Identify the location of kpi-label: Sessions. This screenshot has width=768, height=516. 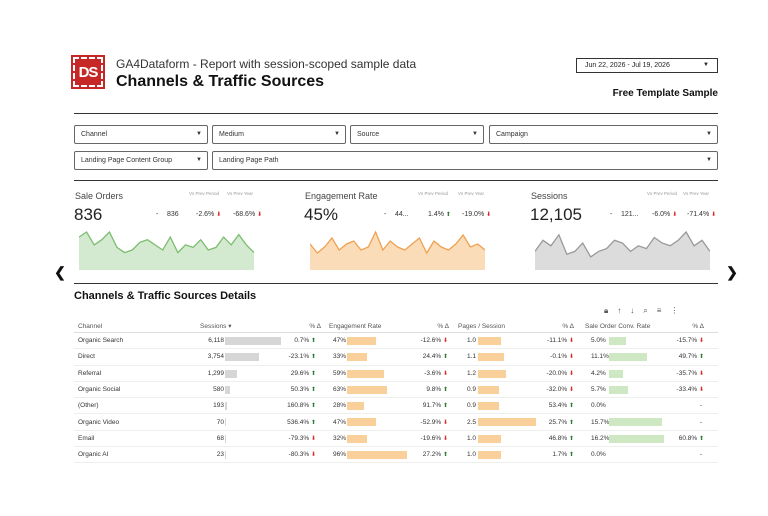
(549, 196).